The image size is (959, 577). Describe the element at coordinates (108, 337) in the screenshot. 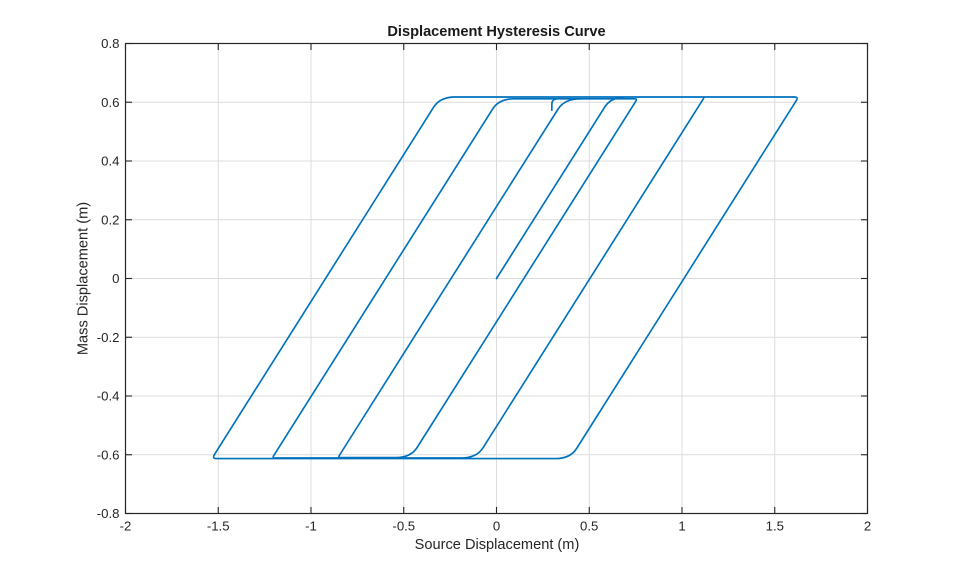

I see `svg-text: -0.2` at that location.